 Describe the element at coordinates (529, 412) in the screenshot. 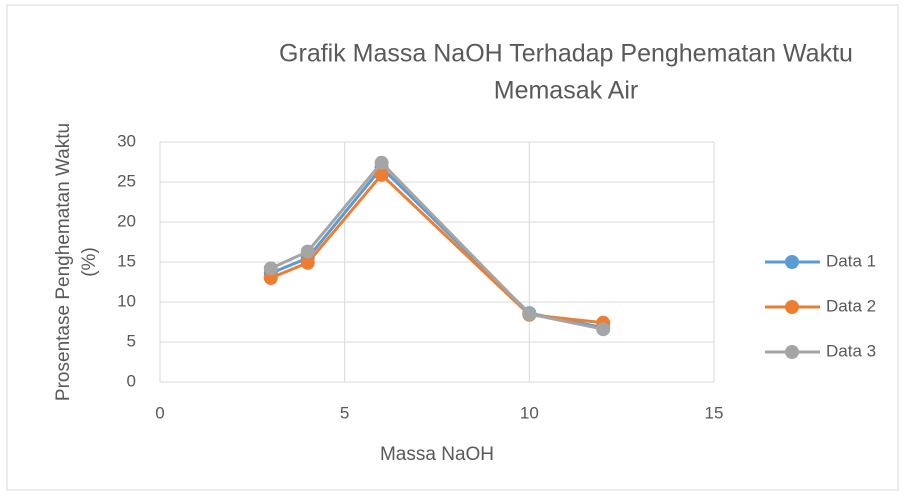

I see `x-tick-label: 10` at that location.